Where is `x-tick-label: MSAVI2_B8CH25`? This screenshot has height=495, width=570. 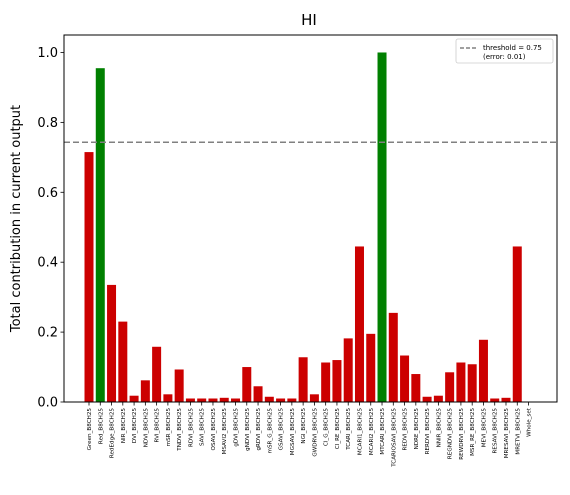
x-tick-label: MSAVI2_B8CH25 is located at coordinates (225, 431).